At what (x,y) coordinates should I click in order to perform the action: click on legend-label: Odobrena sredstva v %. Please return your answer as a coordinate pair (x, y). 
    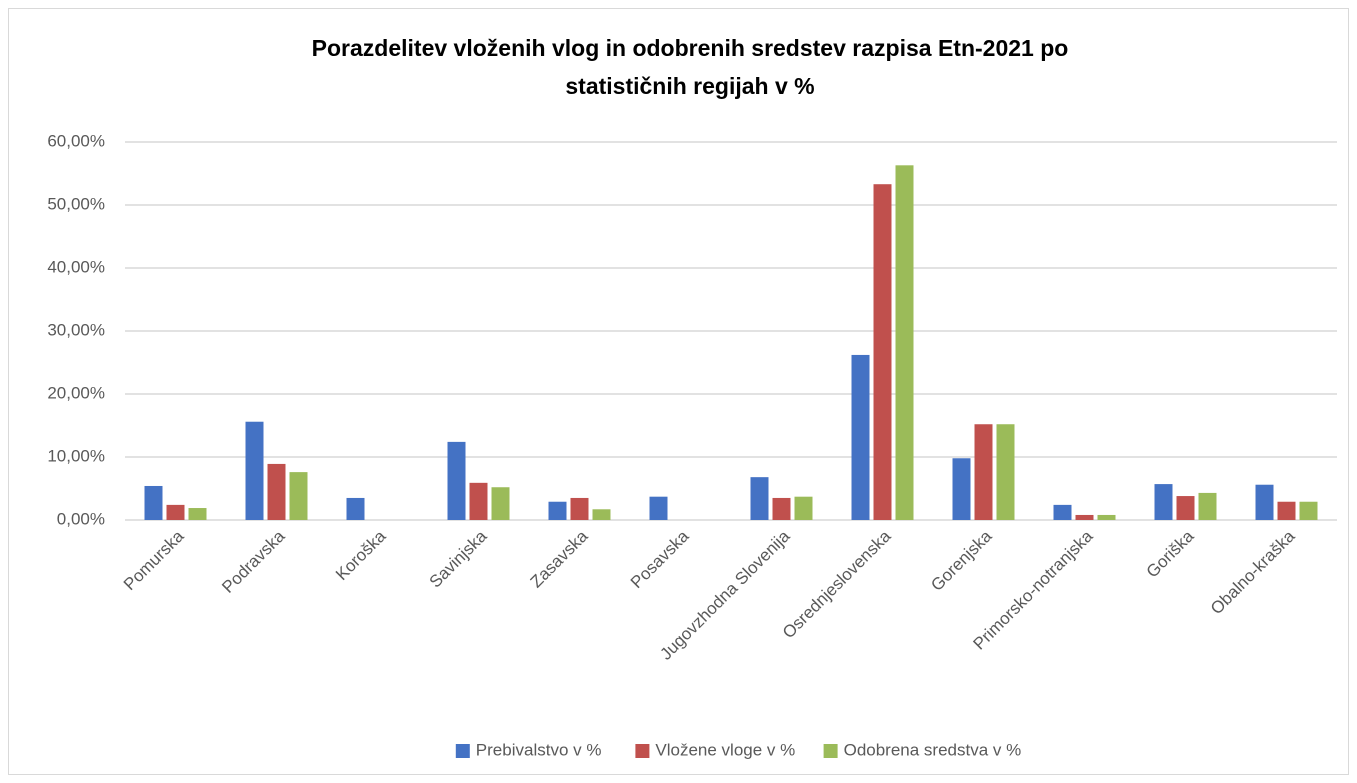
    Looking at the image, I should click on (933, 749).